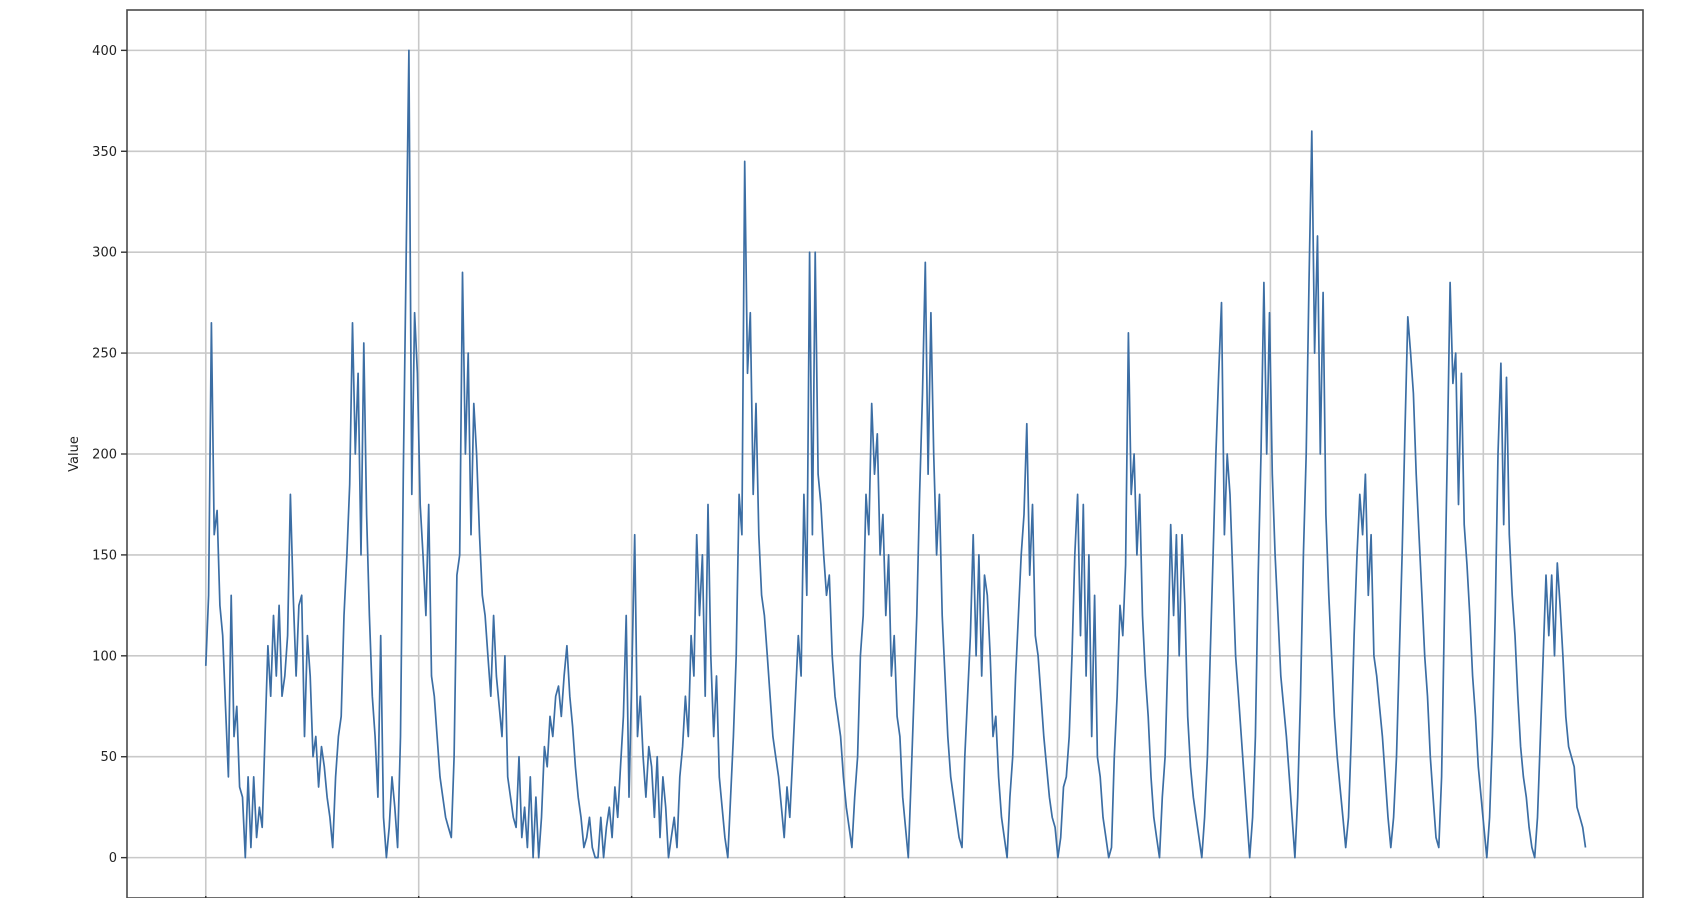 This screenshot has width=1700, height=898. What do you see at coordinates (113, 858) in the screenshot?
I see `y-tick-label: 0` at bounding box center [113, 858].